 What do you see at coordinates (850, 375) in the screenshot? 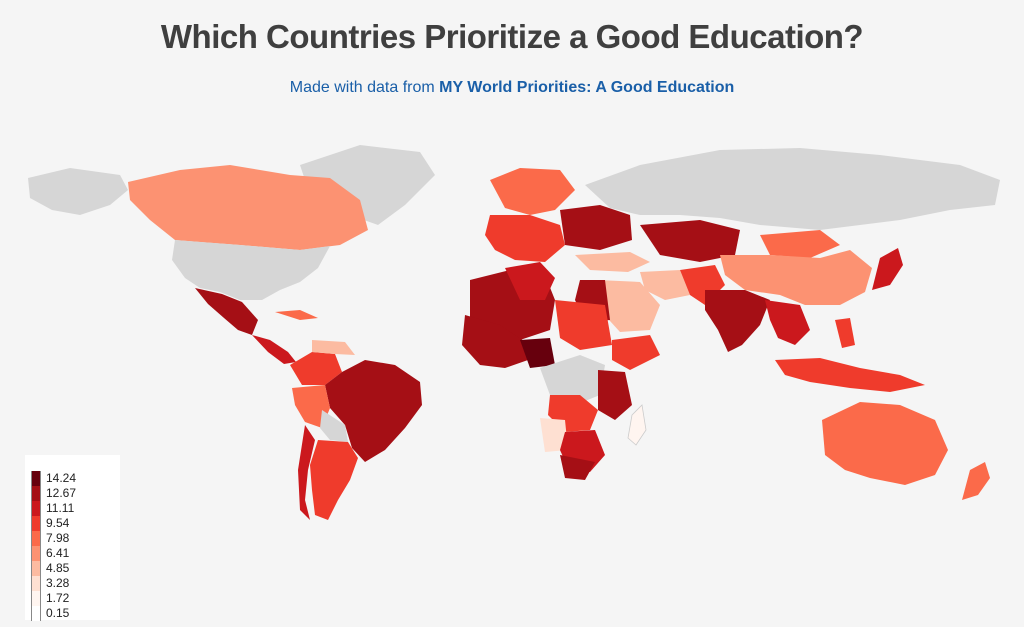
I see `country-indonesia` at bounding box center [850, 375].